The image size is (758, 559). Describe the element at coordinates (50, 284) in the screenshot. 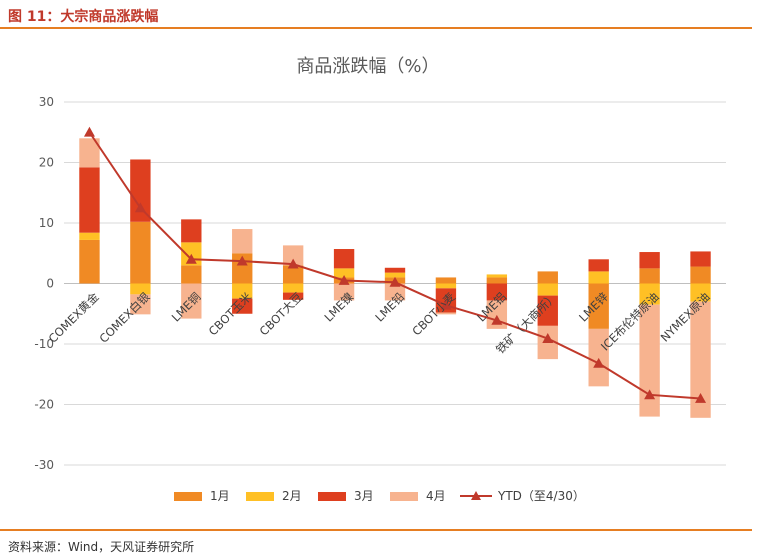

I see `y-tick-label: 0` at that location.